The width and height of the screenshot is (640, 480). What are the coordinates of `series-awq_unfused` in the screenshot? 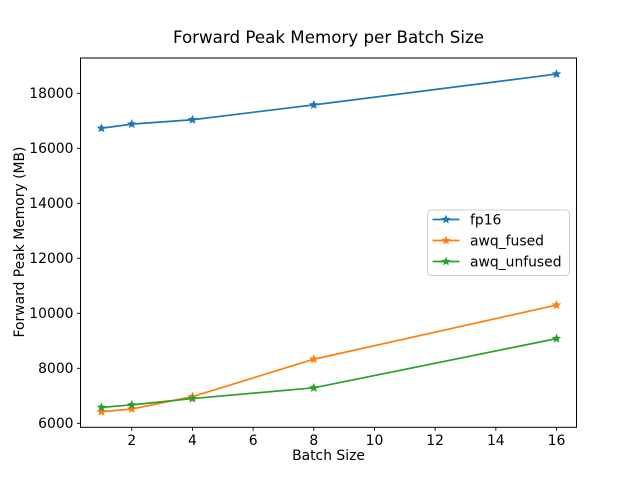 It's located at (329, 372).